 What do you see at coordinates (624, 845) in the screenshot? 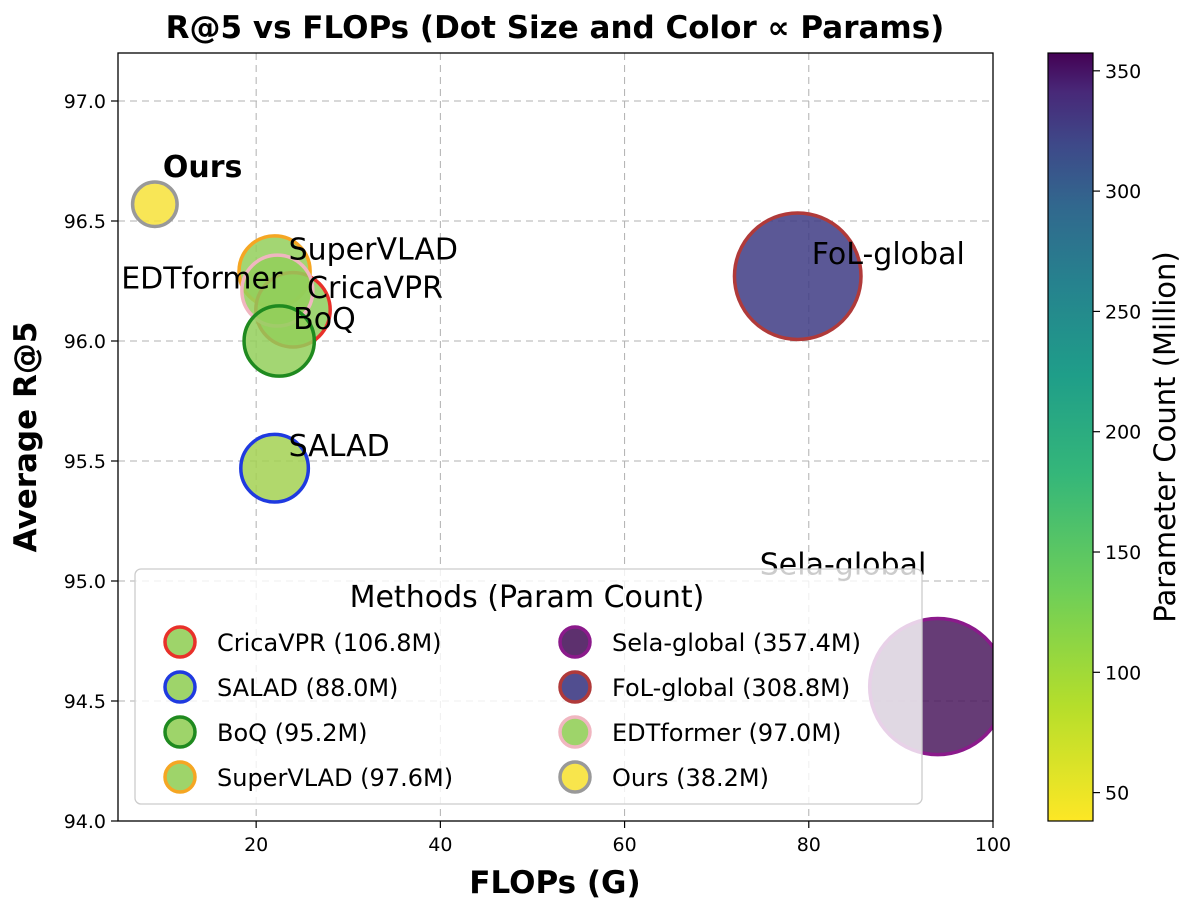
I see `x-tick-label: 60` at bounding box center [624, 845].